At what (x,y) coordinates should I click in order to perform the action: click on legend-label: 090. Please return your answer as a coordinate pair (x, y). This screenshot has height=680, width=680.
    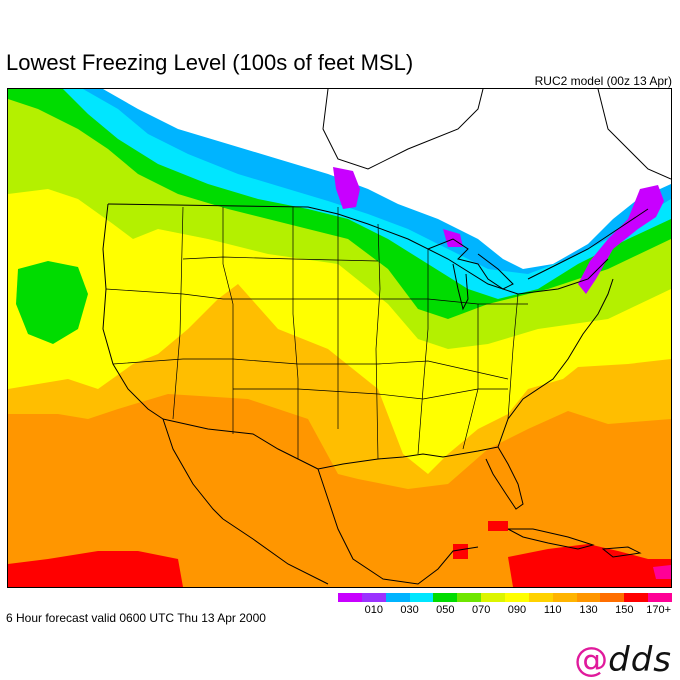
    Looking at the image, I should click on (517, 610).